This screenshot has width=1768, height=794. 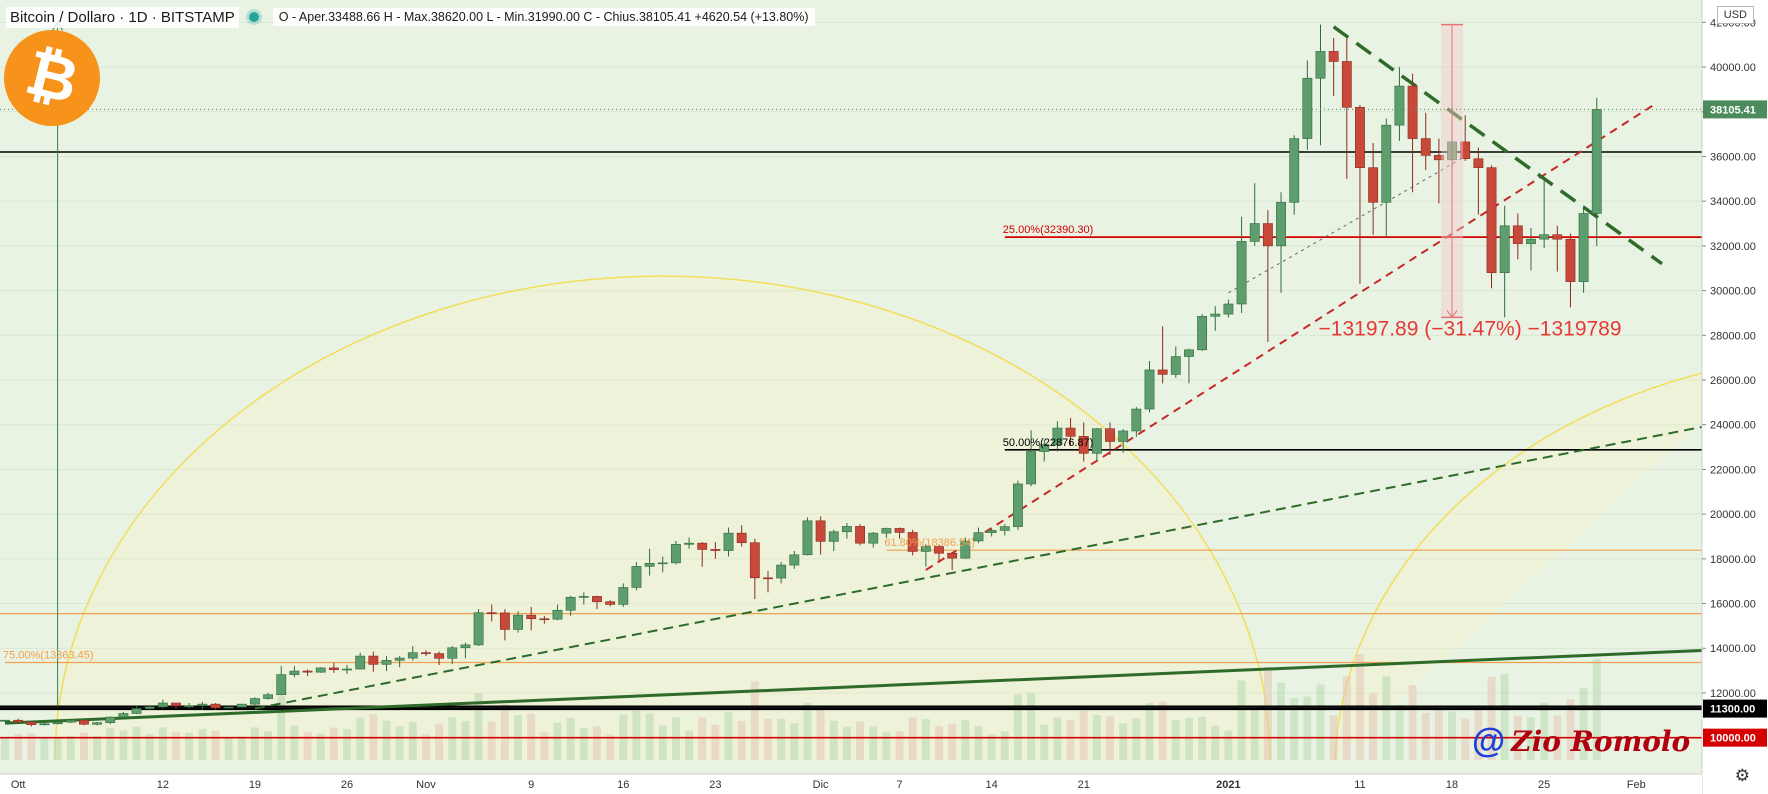 I want to click on fib-arc-right, so click(x=1551, y=560).